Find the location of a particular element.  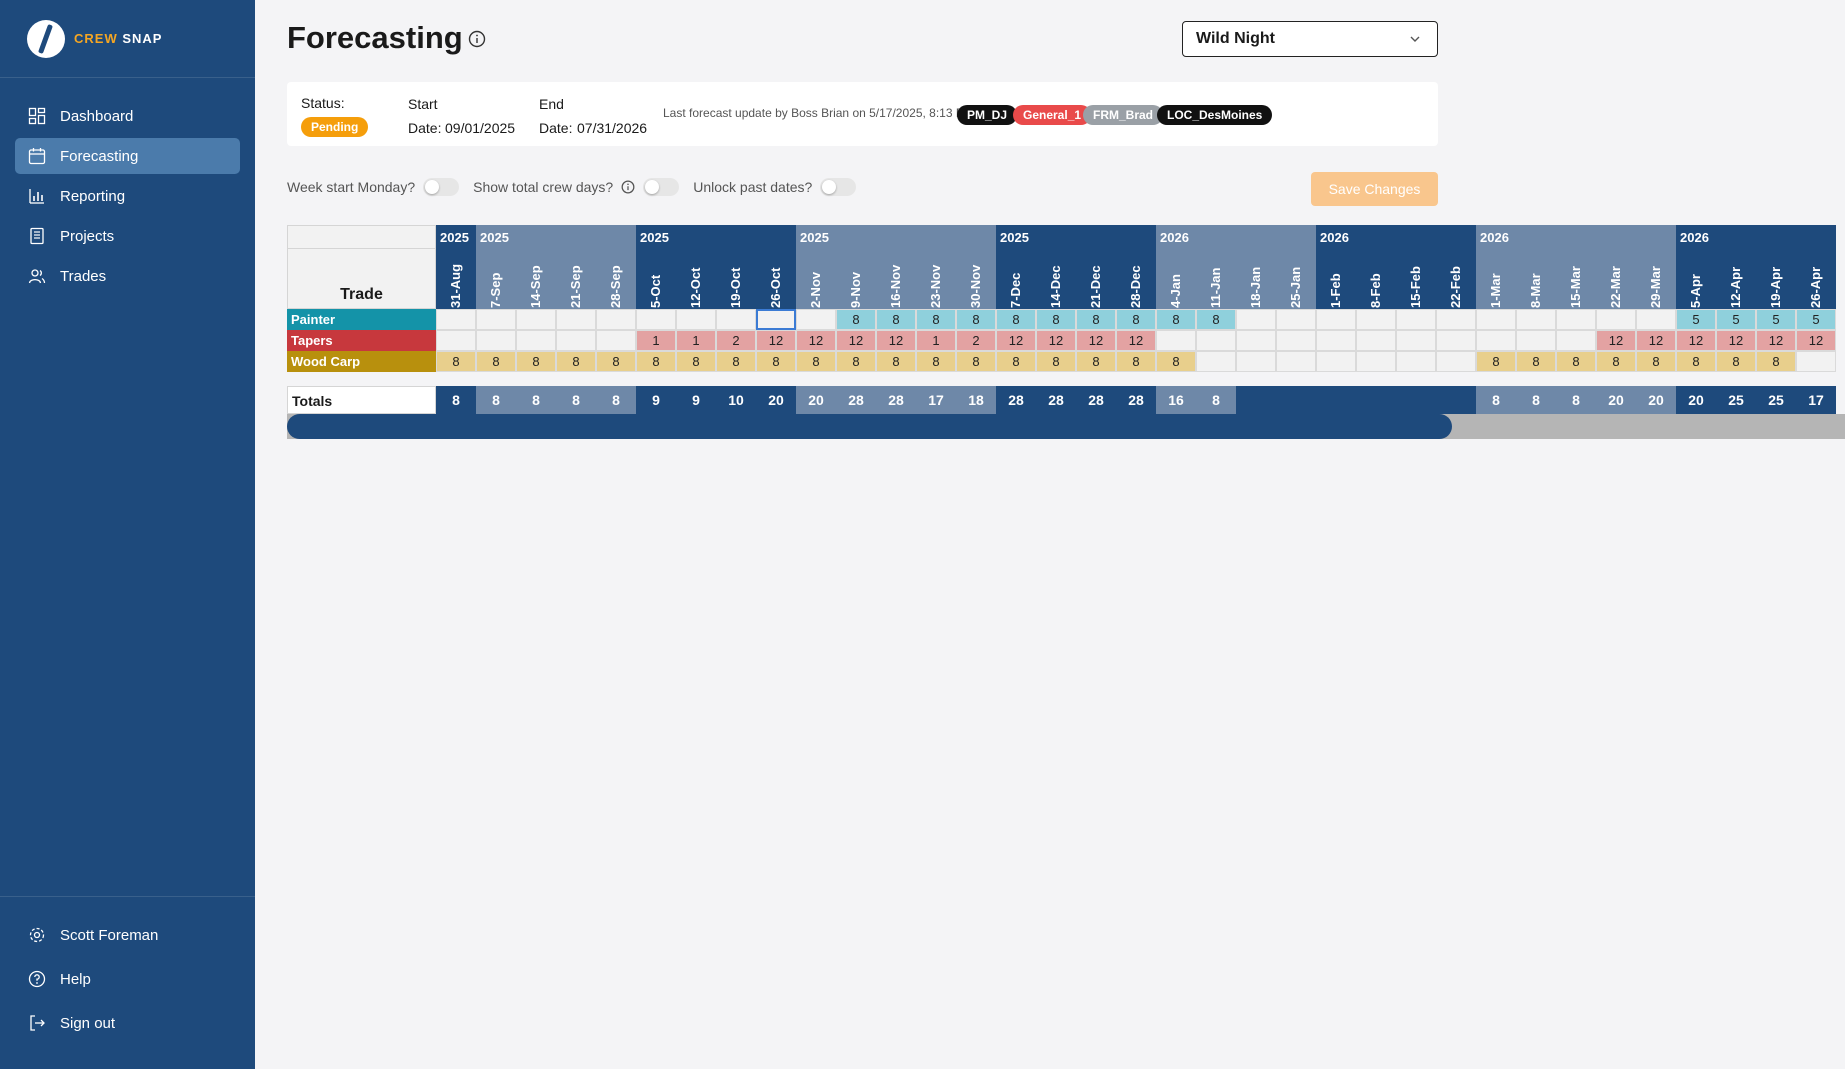

sidebar-item-forecasting: Forecasting is located at coordinates (127, 156).